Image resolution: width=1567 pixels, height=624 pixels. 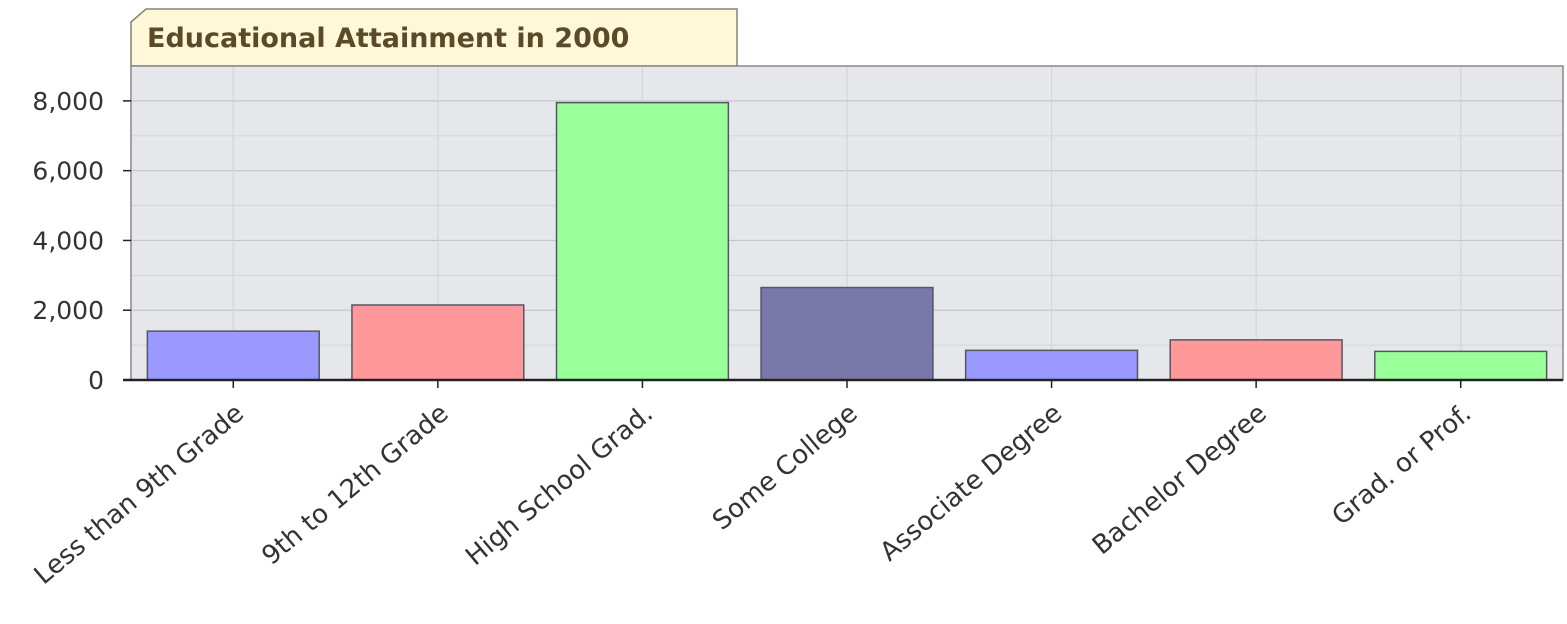 What do you see at coordinates (68, 171) in the screenshot?
I see `y-tick-label: 6,000` at bounding box center [68, 171].